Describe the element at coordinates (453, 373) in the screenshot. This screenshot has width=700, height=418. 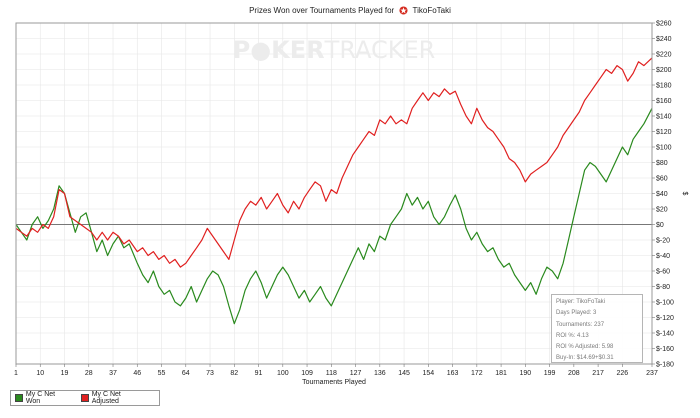
I see `x-tick-label: 163` at that location.